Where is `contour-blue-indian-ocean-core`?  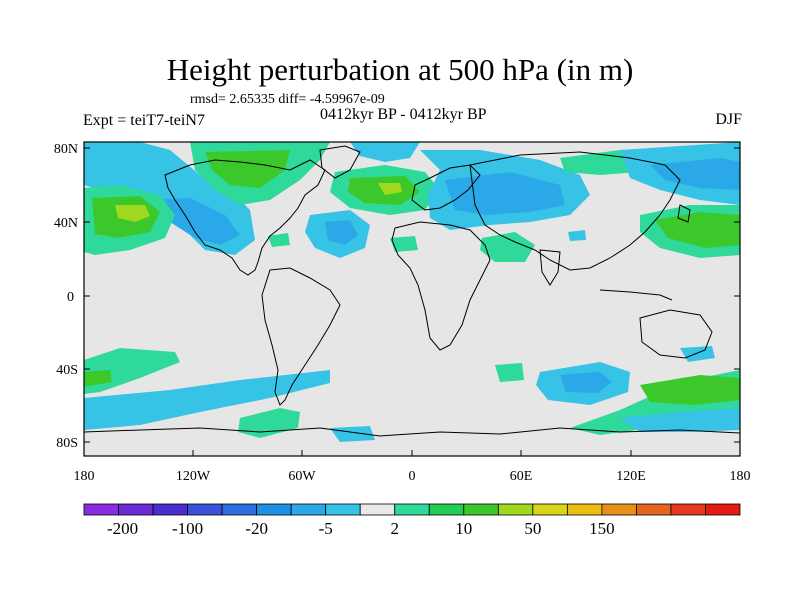
contour-blue-indian-ocean-core is located at coordinates (586, 382).